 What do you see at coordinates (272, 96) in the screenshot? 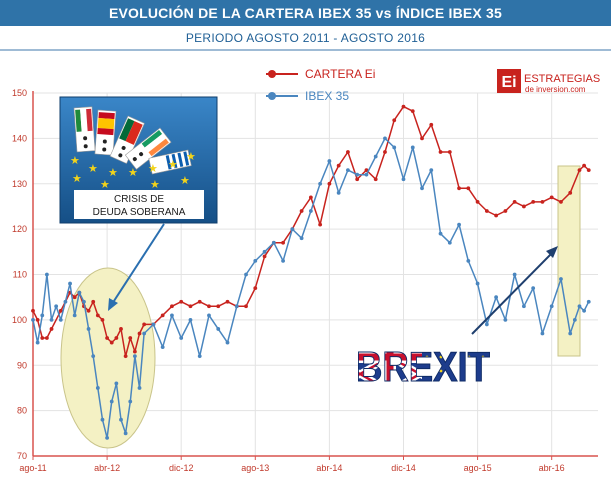
I see `legend-marker-ibex` at bounding box center [272, 96].